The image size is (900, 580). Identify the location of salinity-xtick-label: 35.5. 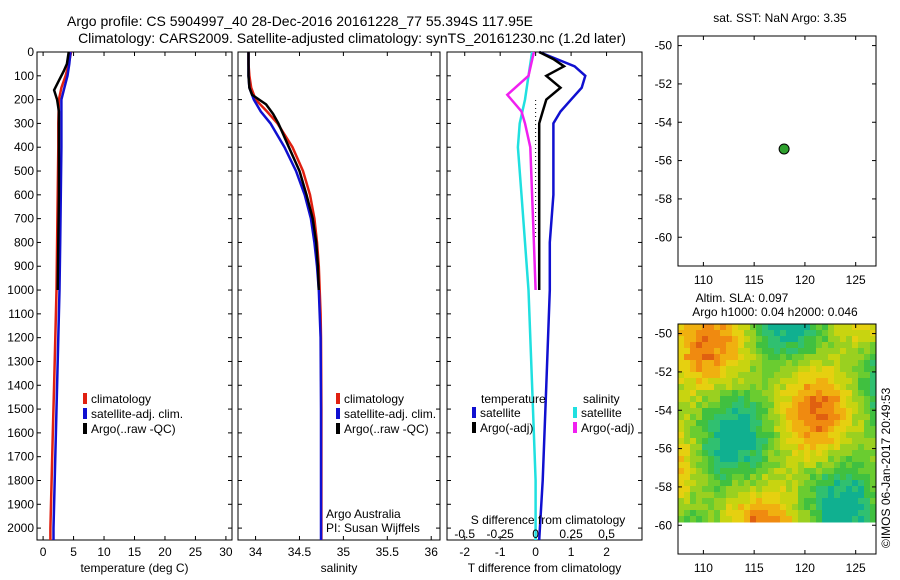
(388, 552).